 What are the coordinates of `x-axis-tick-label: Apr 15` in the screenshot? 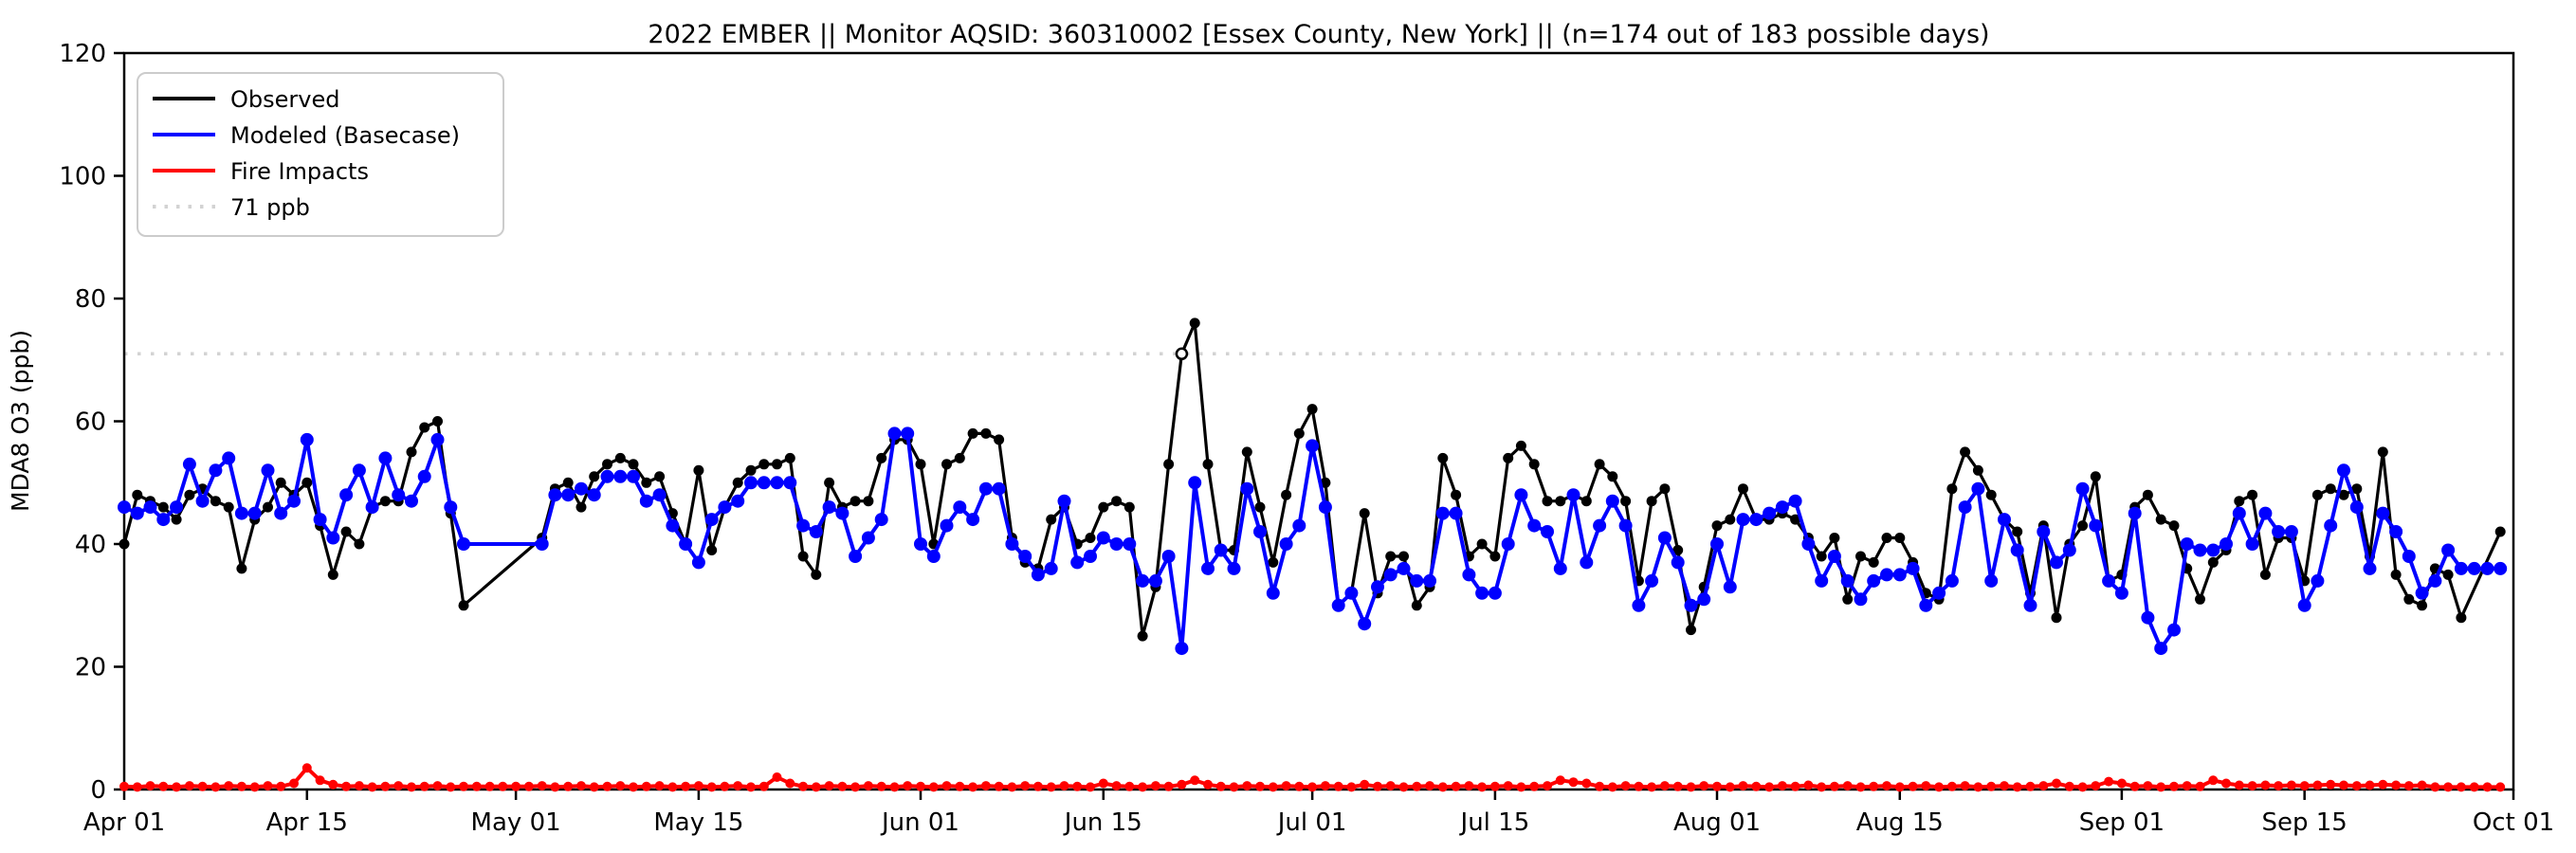 It's located at (307, 822).